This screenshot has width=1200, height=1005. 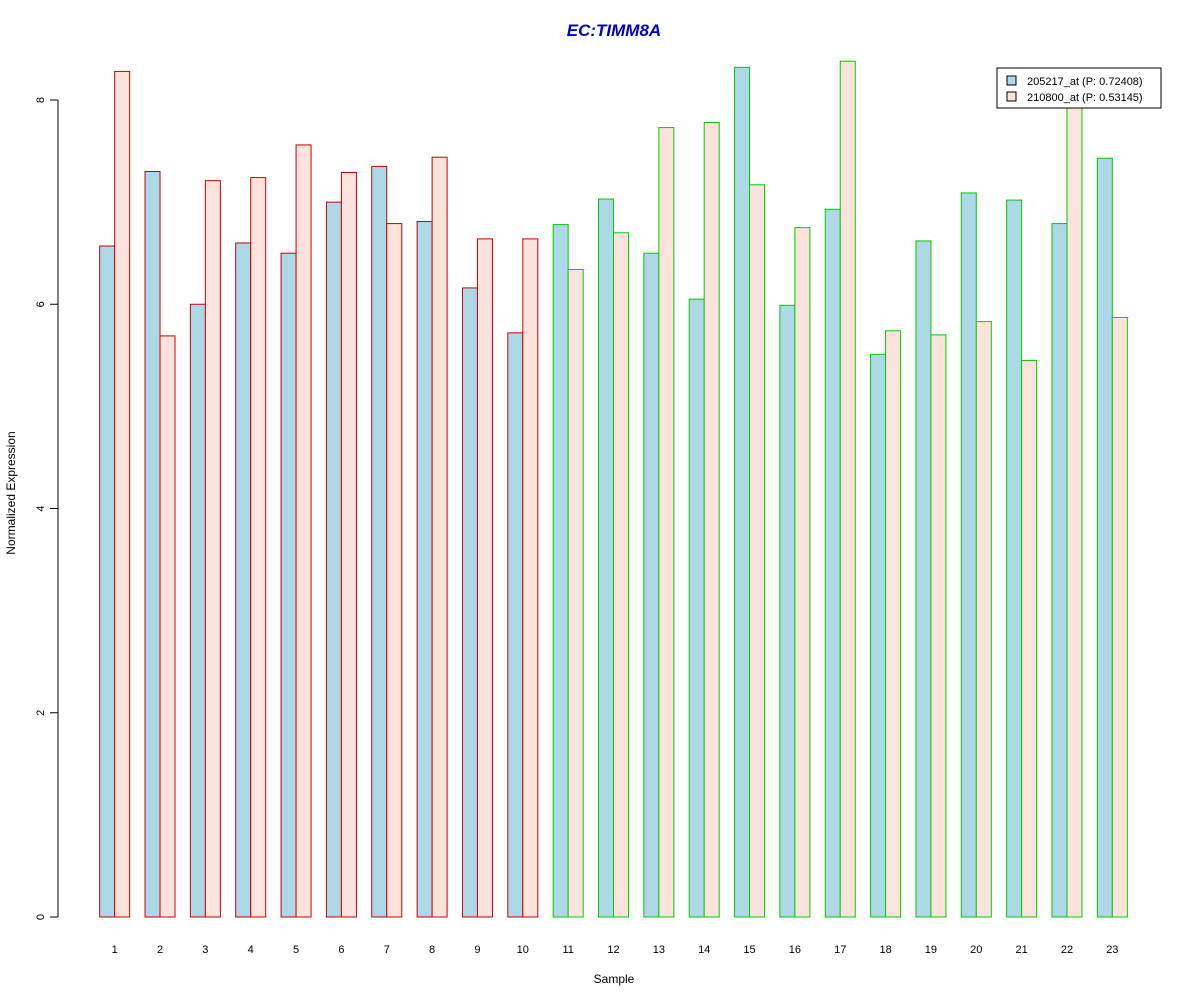 I want to click on x-tick-label: 5, so click(x=296, y=950).